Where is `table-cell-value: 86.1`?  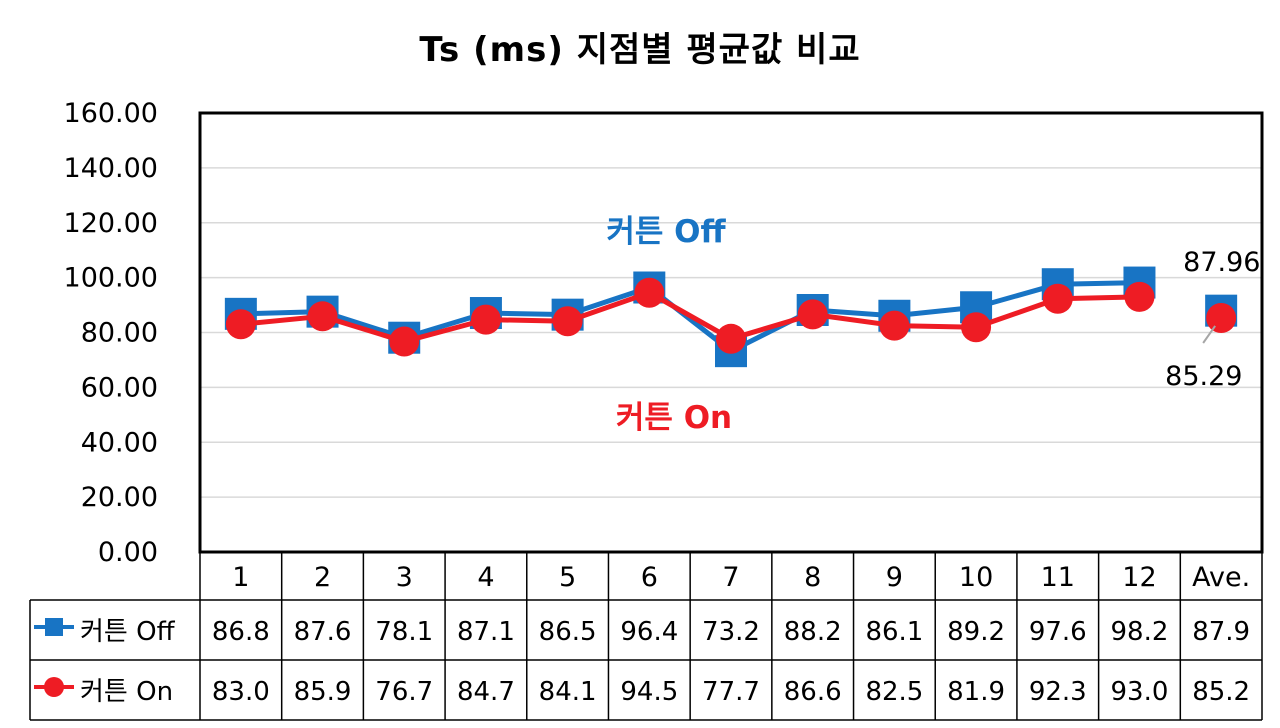
table-cell-value: 86.1 is located at coordinates (894, 632).